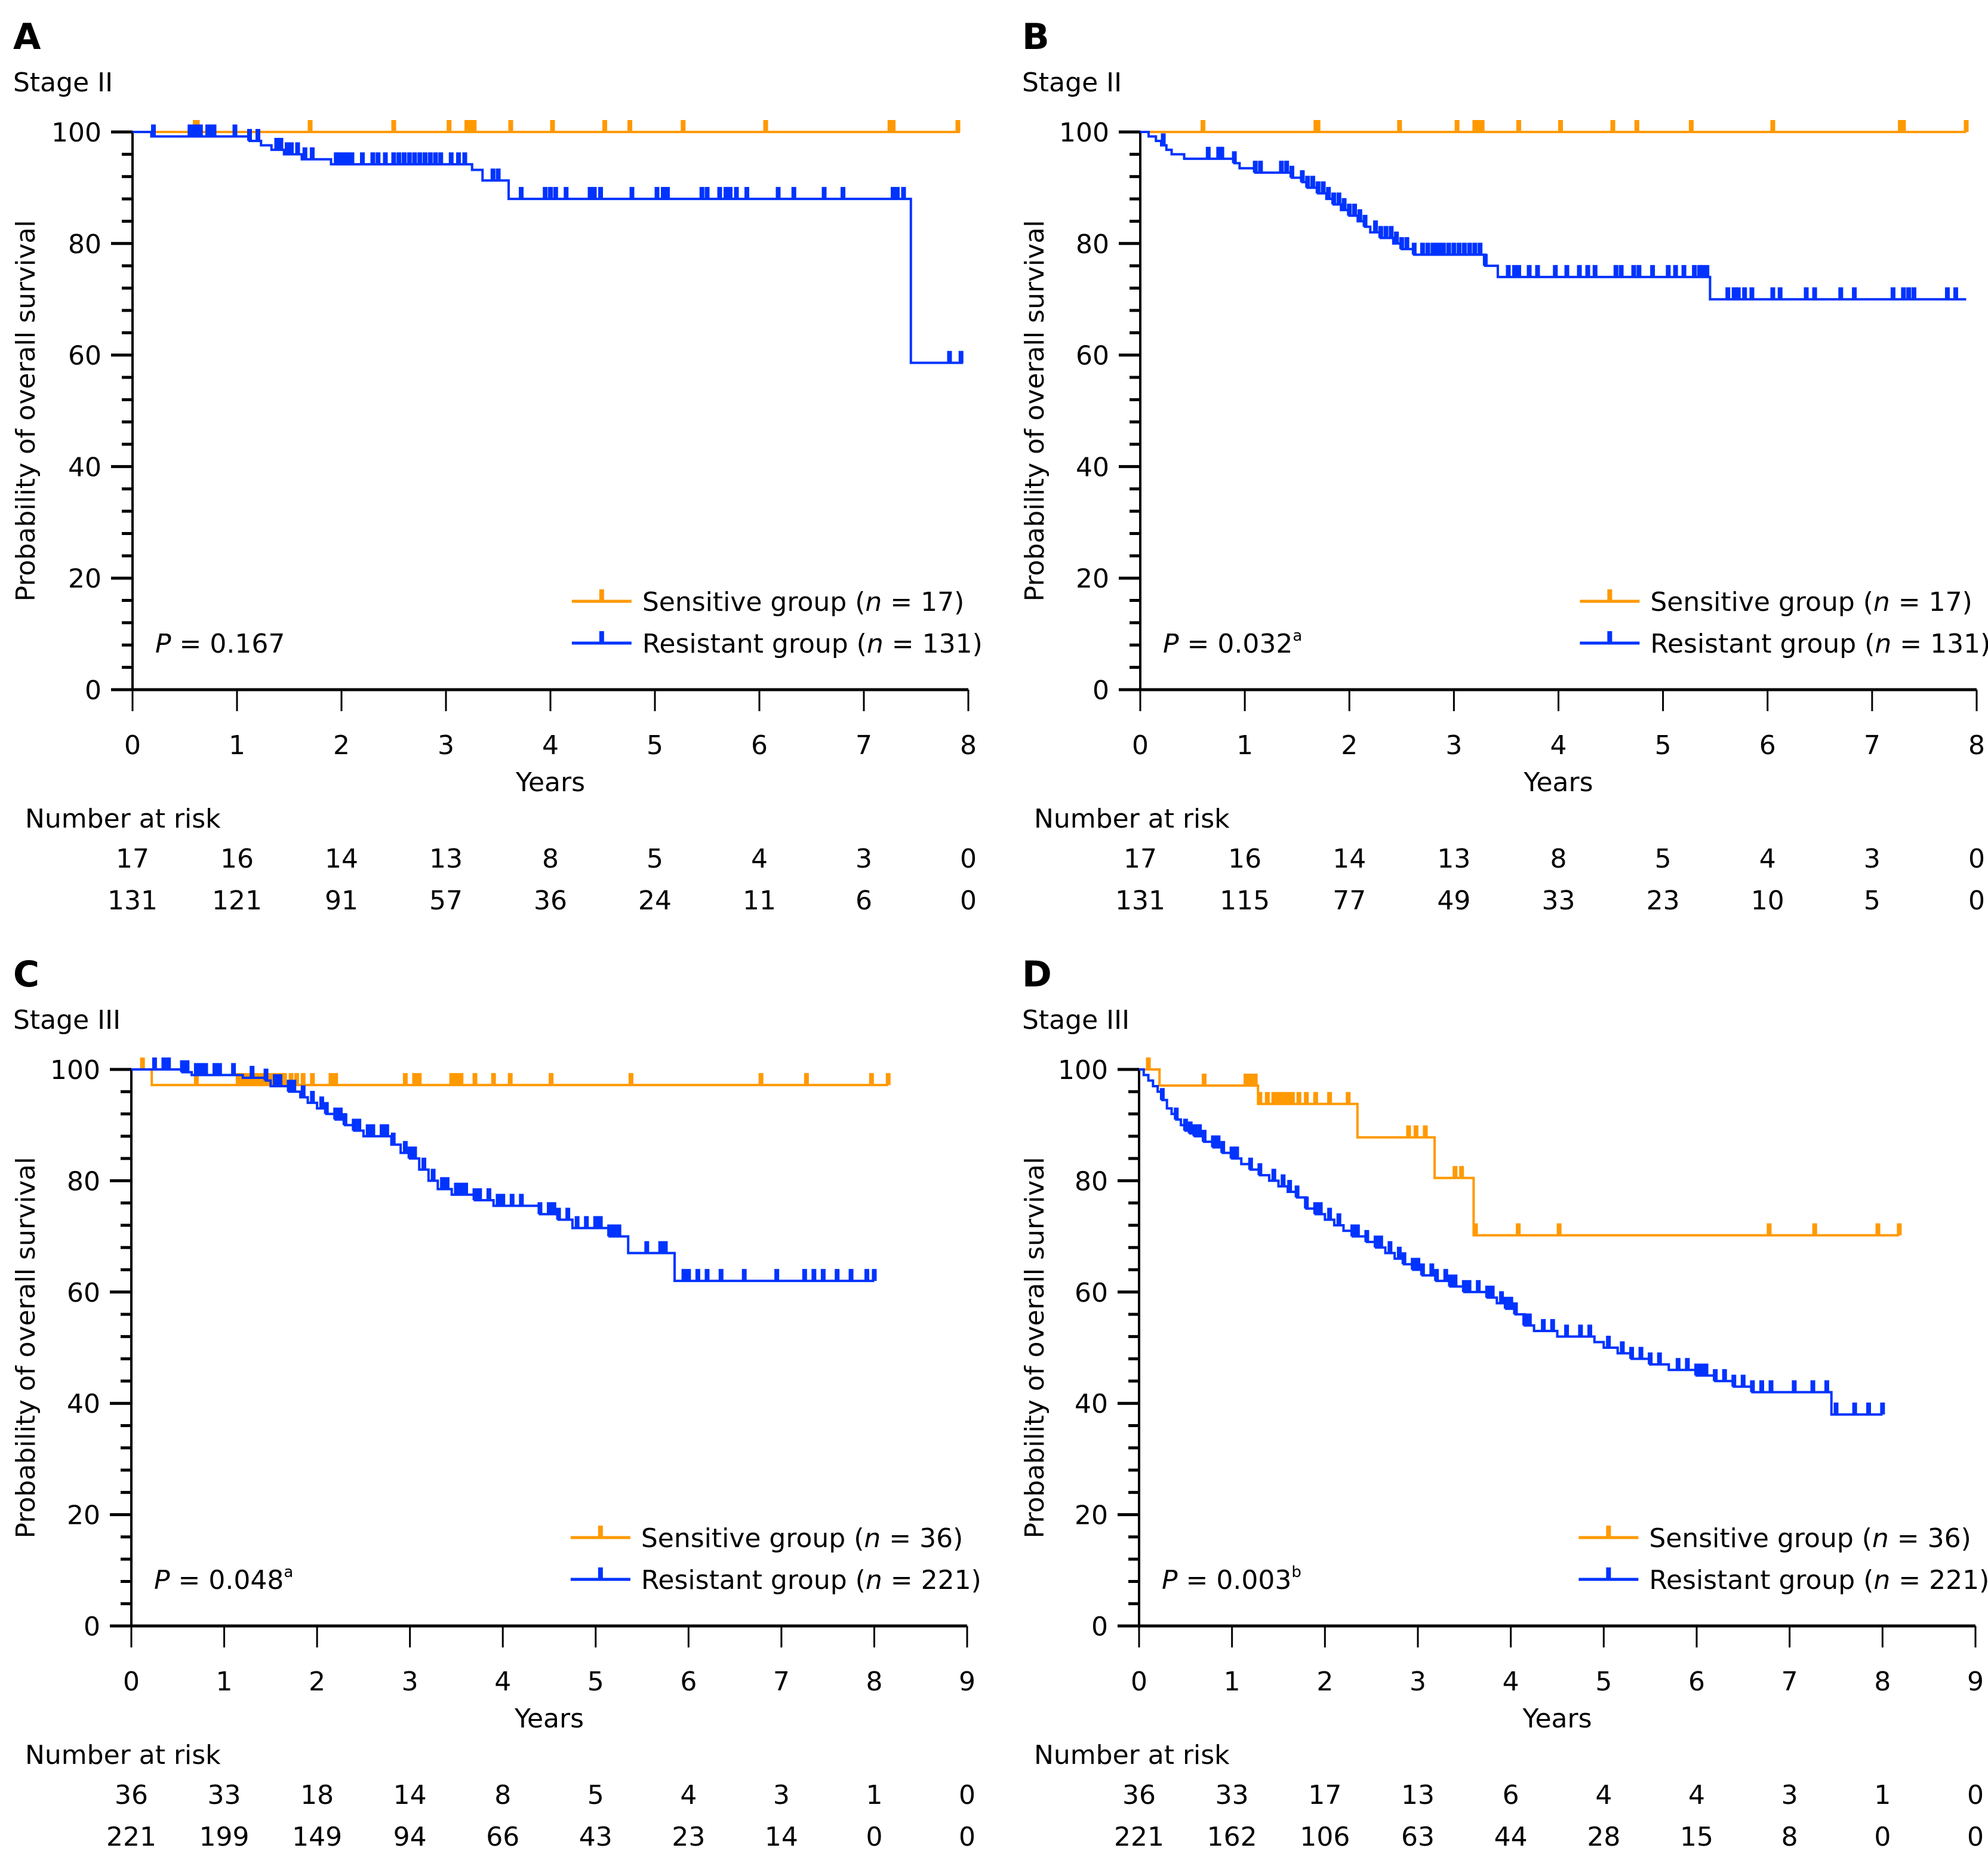 This screenshot has width=1988, height=1863. Describe the element at coordinates (1092, 579) in the screenshot. I see `y-tick-label: 20` at that location.